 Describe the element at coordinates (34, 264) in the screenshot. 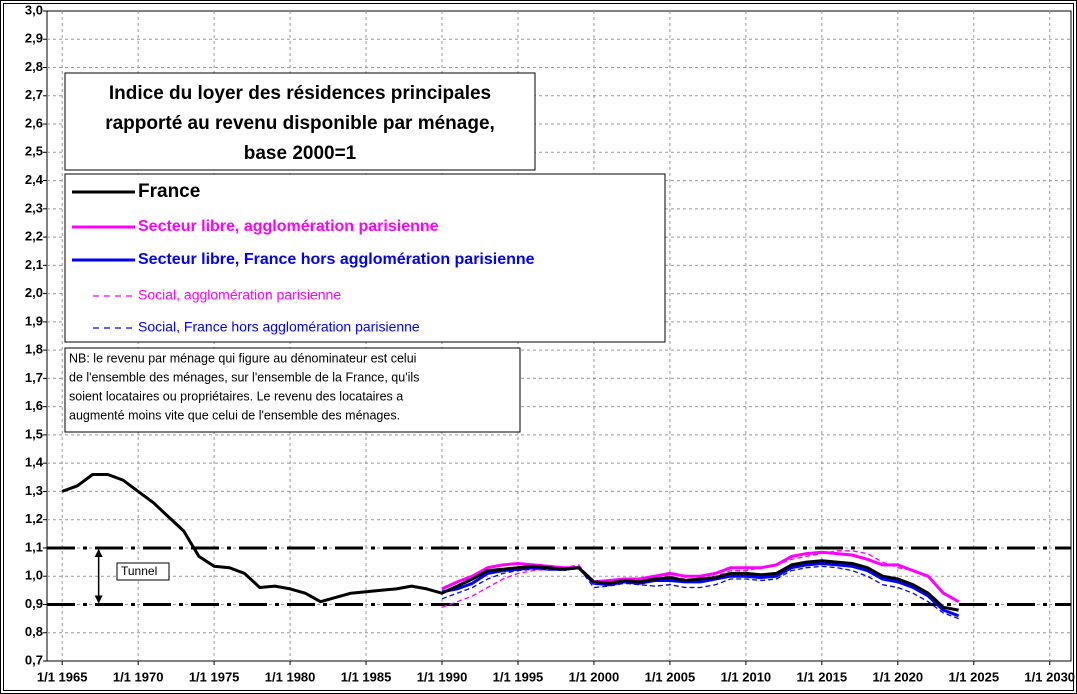

I see `y-tick-label: 2,1` at that location.